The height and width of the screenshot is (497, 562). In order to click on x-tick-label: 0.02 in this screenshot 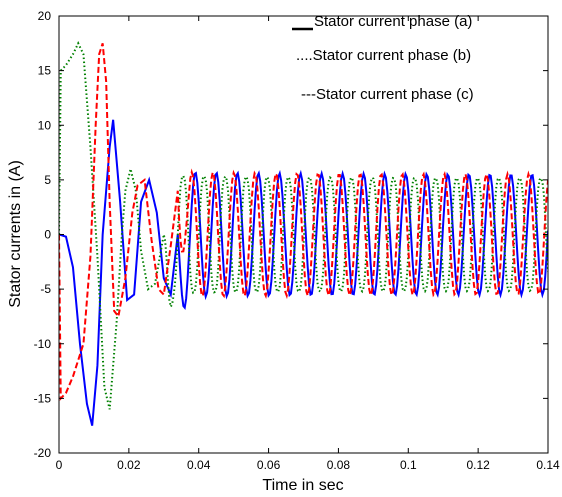, I will do `click(129, 465)`.